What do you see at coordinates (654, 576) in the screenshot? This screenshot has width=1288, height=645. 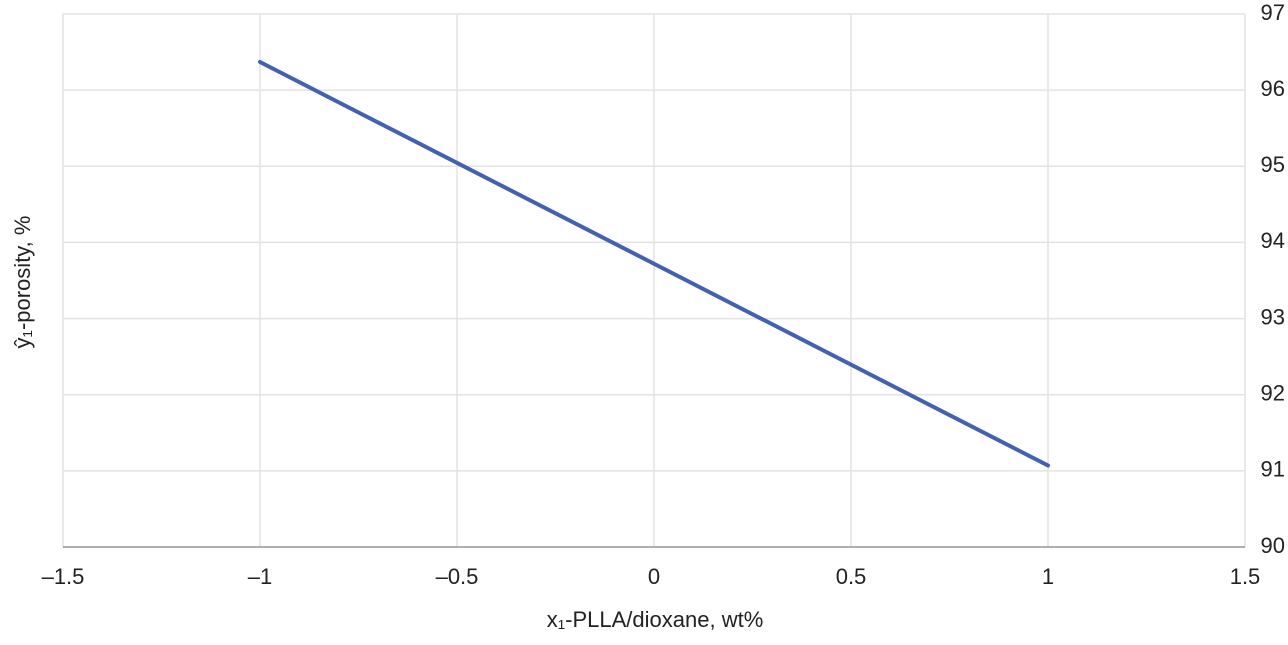 I see `x-tick-label: 0` at bounding box center [654, 576].